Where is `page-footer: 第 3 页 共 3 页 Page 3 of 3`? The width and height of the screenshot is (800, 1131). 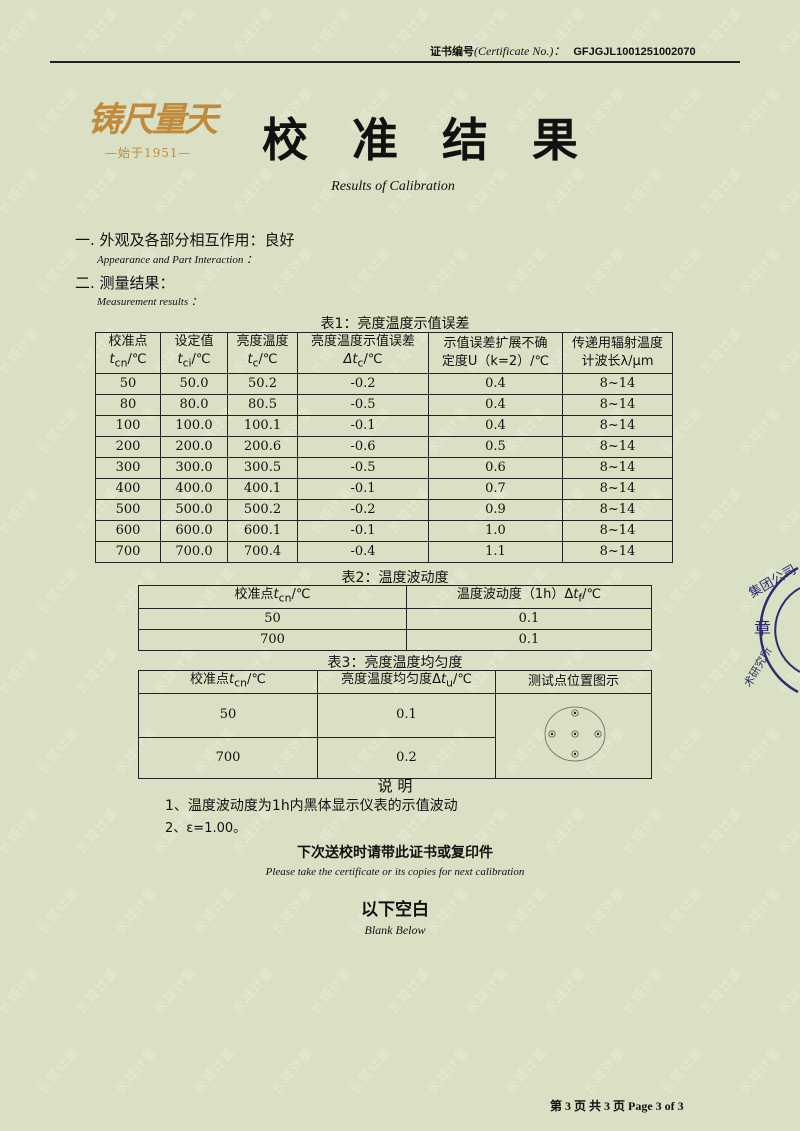
page-footer: 第 3 页 共 3 页 Page 3 of 3 is located at coordinates (617, 1106).